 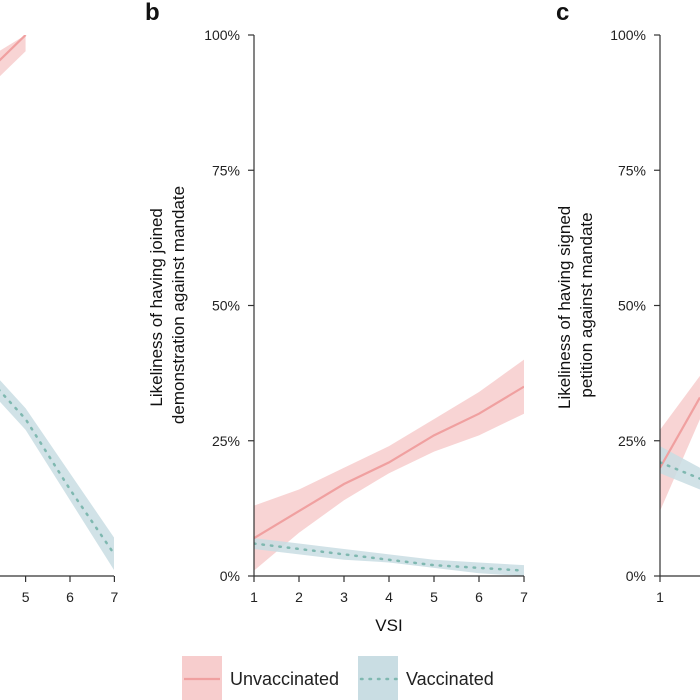 I want to click on legend: Unvaccinated Vaccinated, so click(x=338, y=678).